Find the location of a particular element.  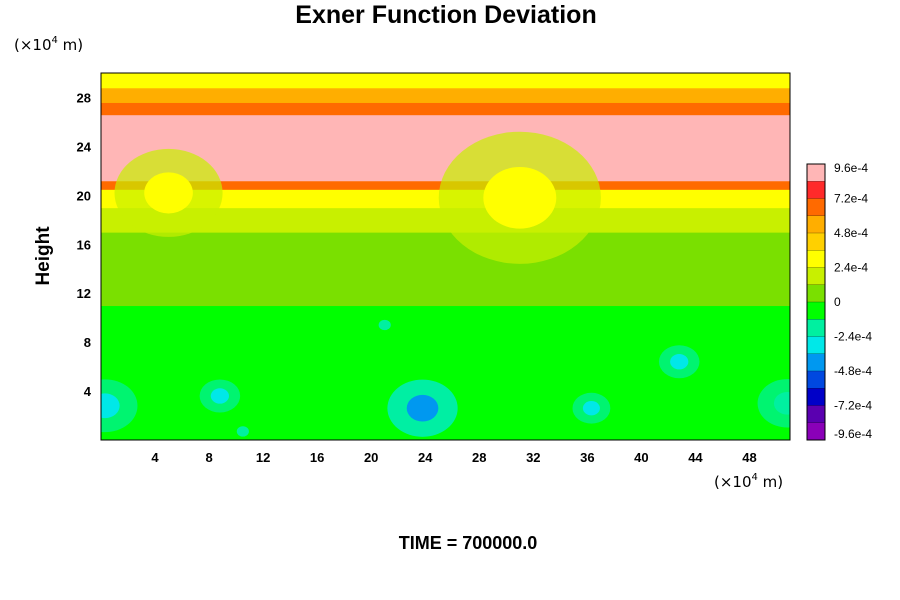

x-tick-label: 28 is located at coordinates (479, 457).